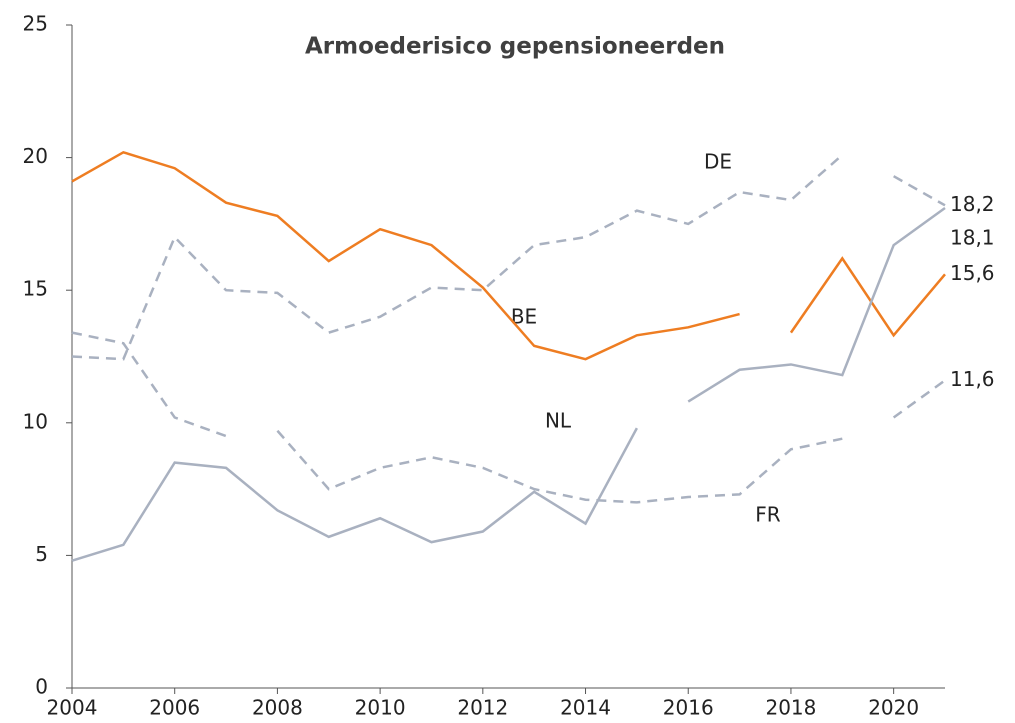 This screenshot has height=723, width=1015. What do you see at coordinates (972, 204) in the screenshot?
I see `value-label: 18,2` at bounding box center [972, 204].